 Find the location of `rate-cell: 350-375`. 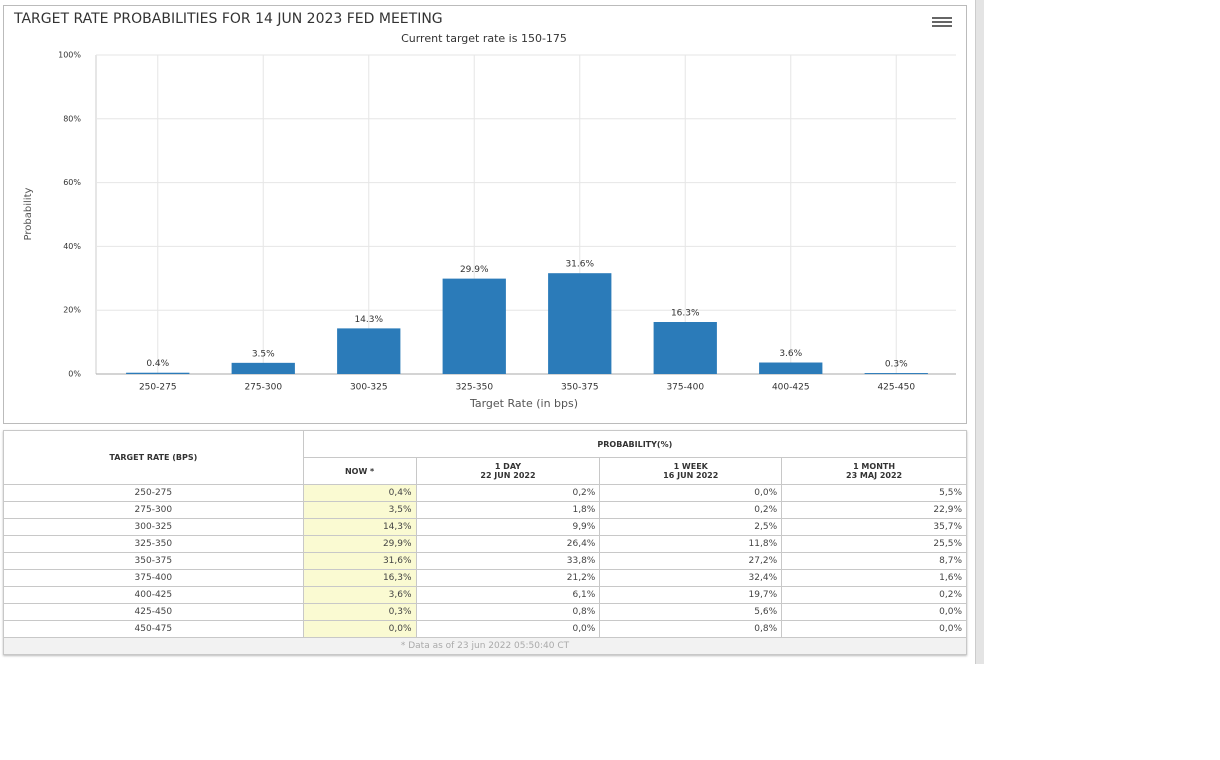

rate-cell: 350-375 is located at coordinates (153, 561).